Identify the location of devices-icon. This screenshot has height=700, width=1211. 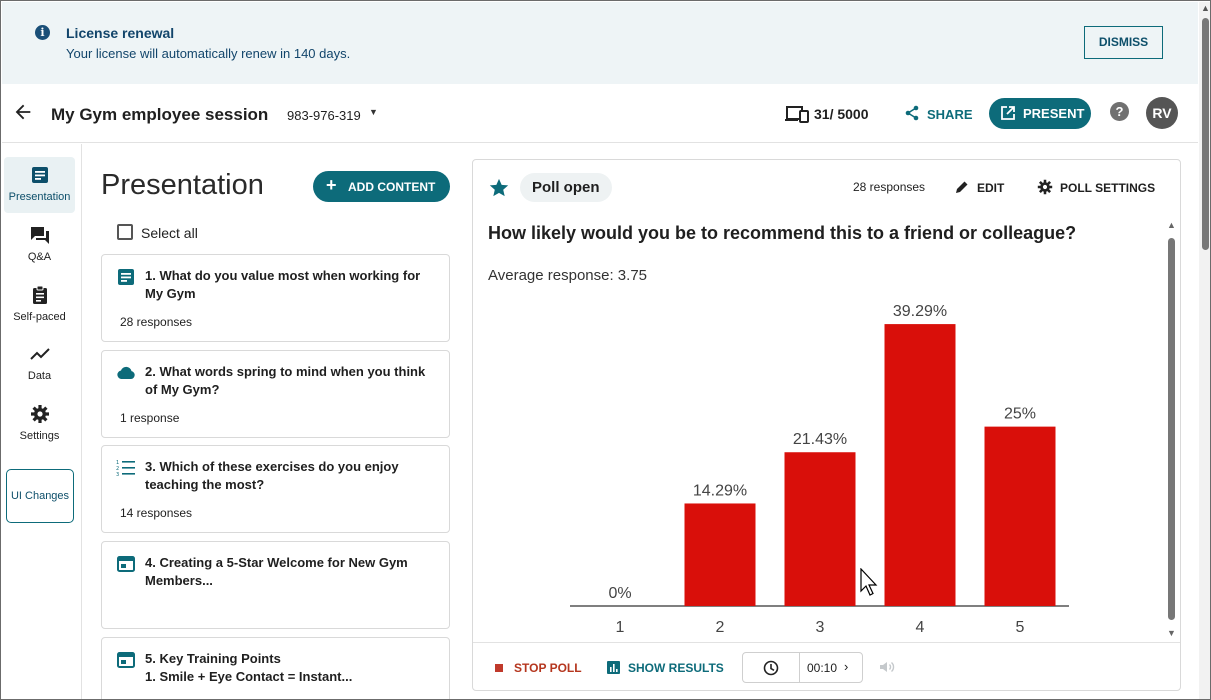
(797, 114).